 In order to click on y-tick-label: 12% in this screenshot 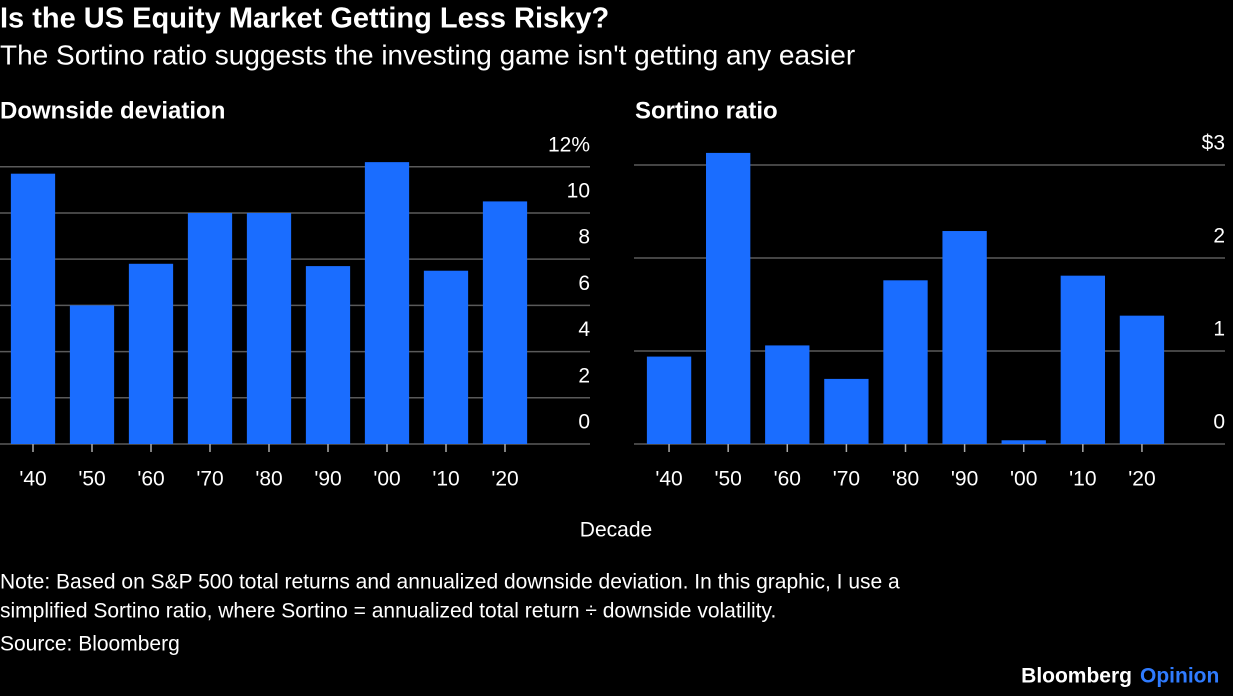, I will do `click(569, 144)`.